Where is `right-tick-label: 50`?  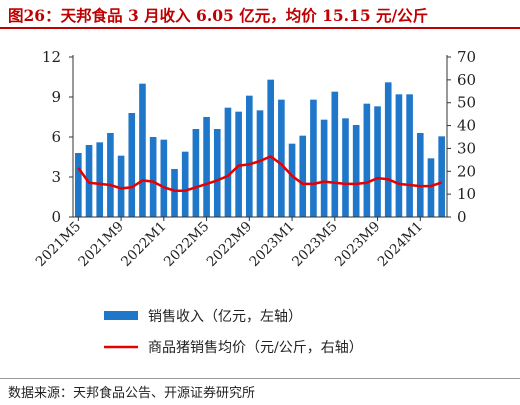 right-tick-label: 50 is located at coordinates (466, 103).